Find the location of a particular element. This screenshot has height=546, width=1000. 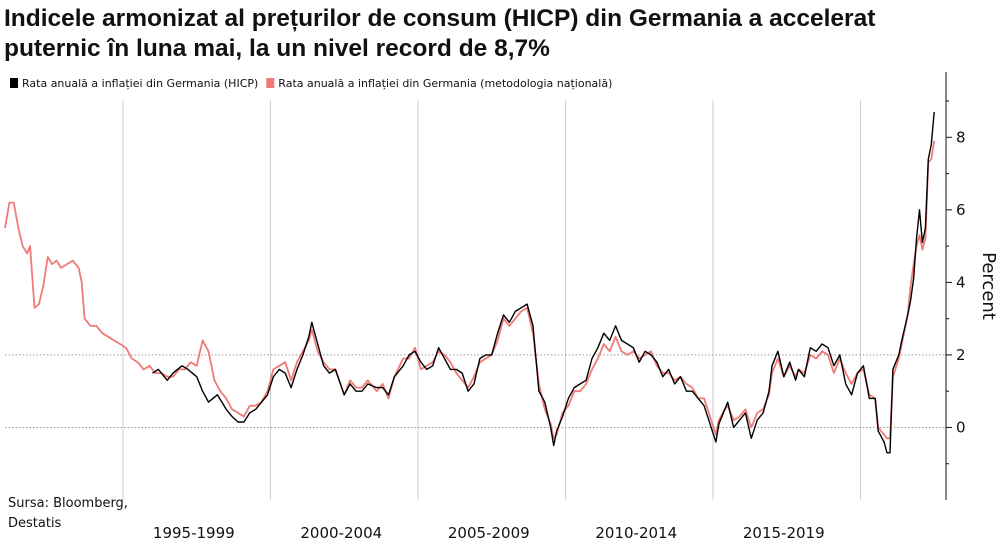

source-line-2: Destatis is located at coordinates (35, 523).